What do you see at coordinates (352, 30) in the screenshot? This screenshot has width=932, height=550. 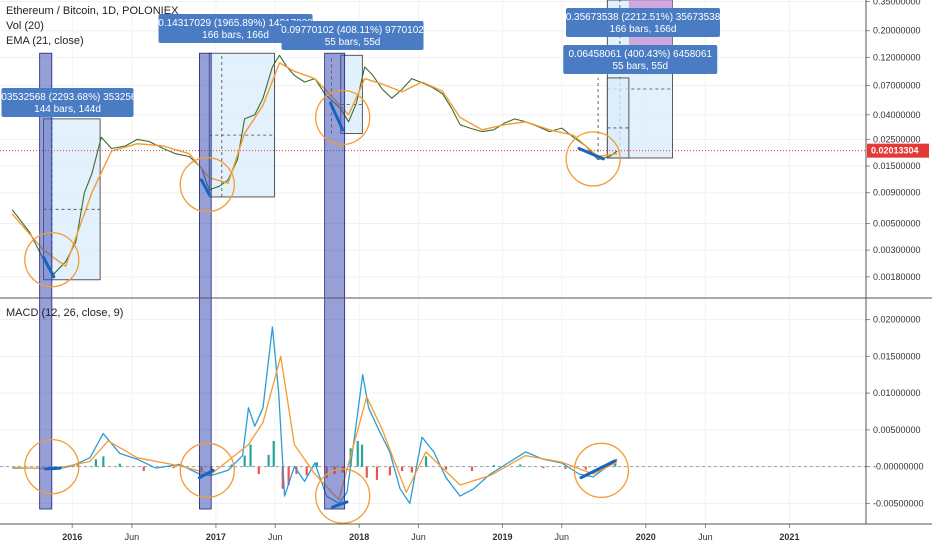 I see `measure-callout-change: 0.09770102 (408.11%) 9770102` at bounding box center [352, 30].